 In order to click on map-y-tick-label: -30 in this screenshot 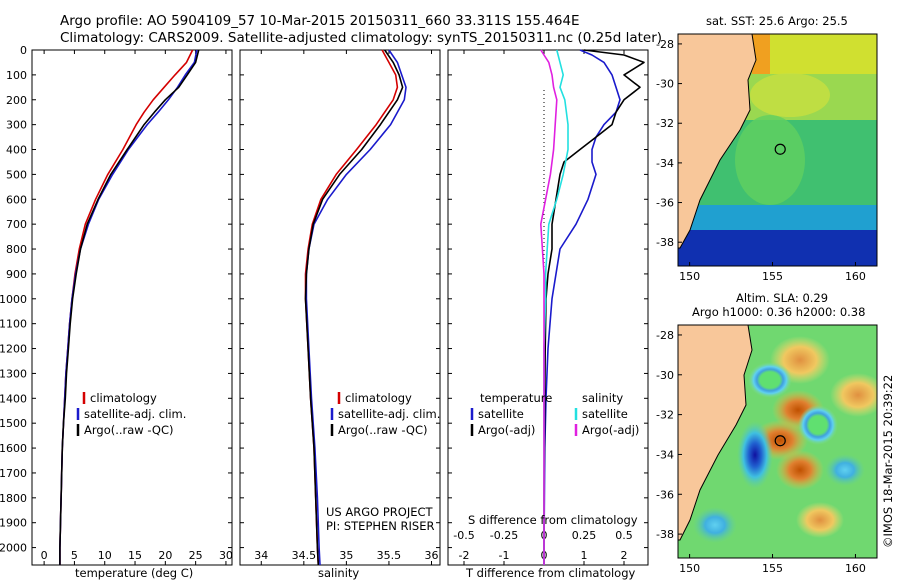, I will do `click(665, 375)`.